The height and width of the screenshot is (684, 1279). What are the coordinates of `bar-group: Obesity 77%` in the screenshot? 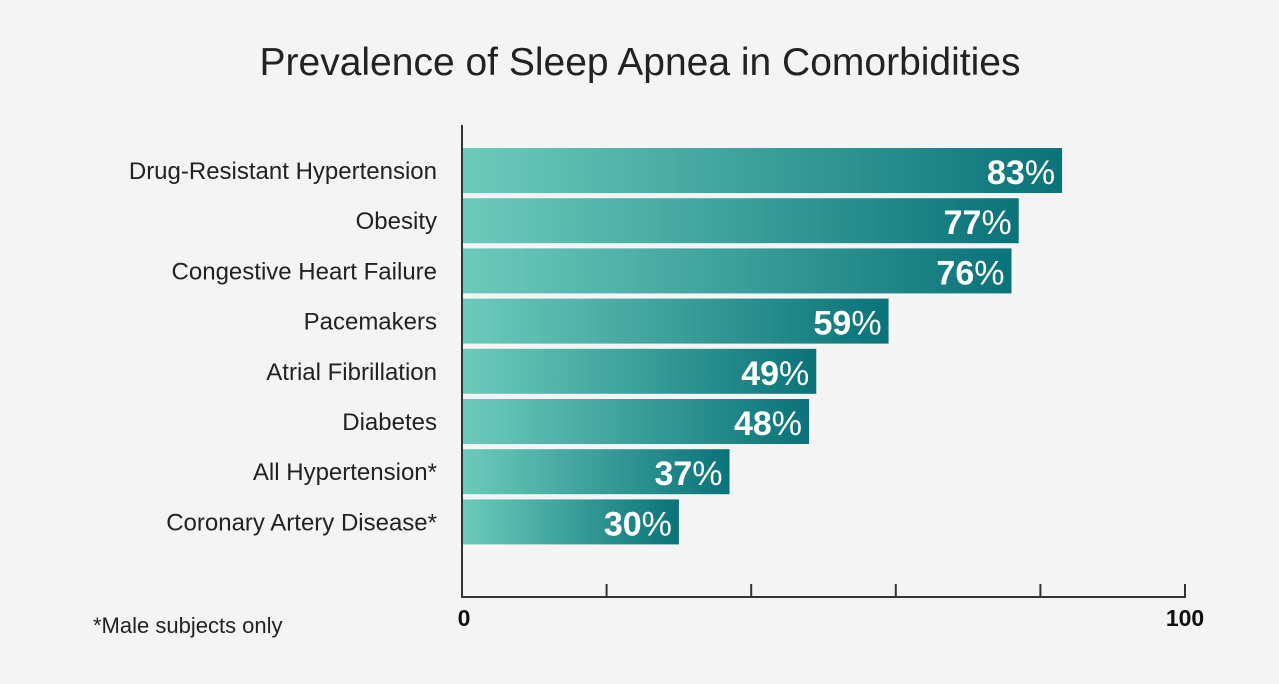 It's located at (687, 221).